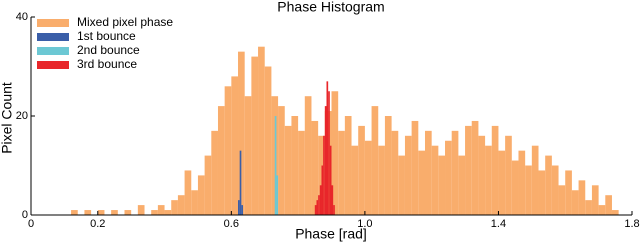 Image resolution: width=640 pixels, height=242 pixels. Describe the element at coordinates (22, 17) in the screenshot. I see `y-tick-label: 40` at that location.